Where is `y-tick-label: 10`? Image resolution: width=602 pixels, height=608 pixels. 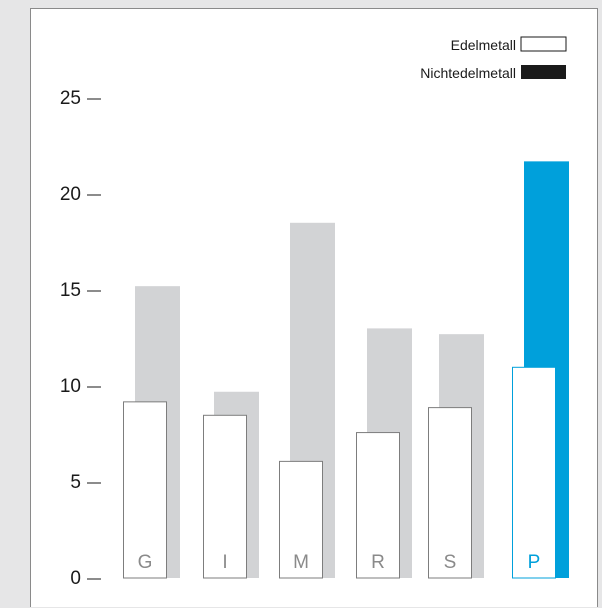 y-tick-label: 10 is located at coordinates (70, 386).